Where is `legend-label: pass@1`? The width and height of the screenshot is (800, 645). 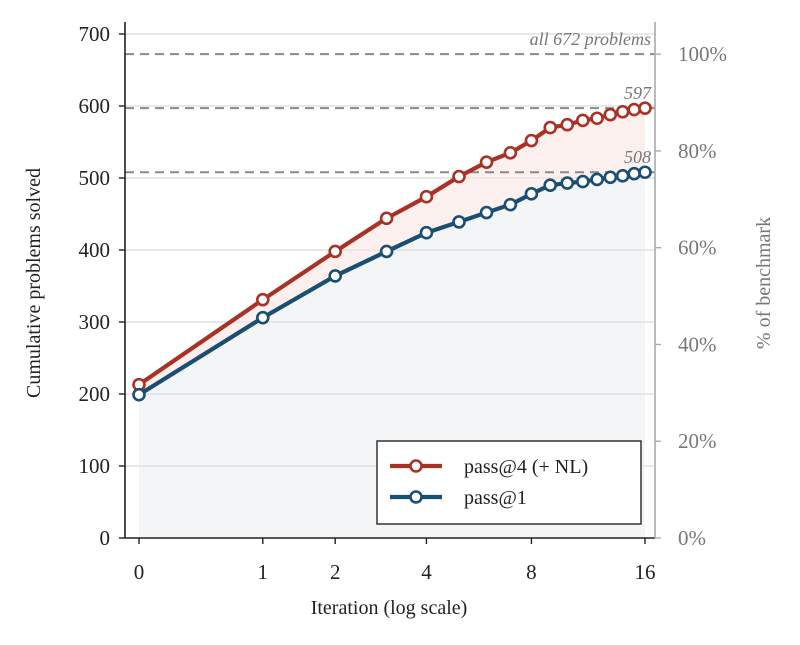
legend-label: pass@1 is located at coordinates (495, 498).